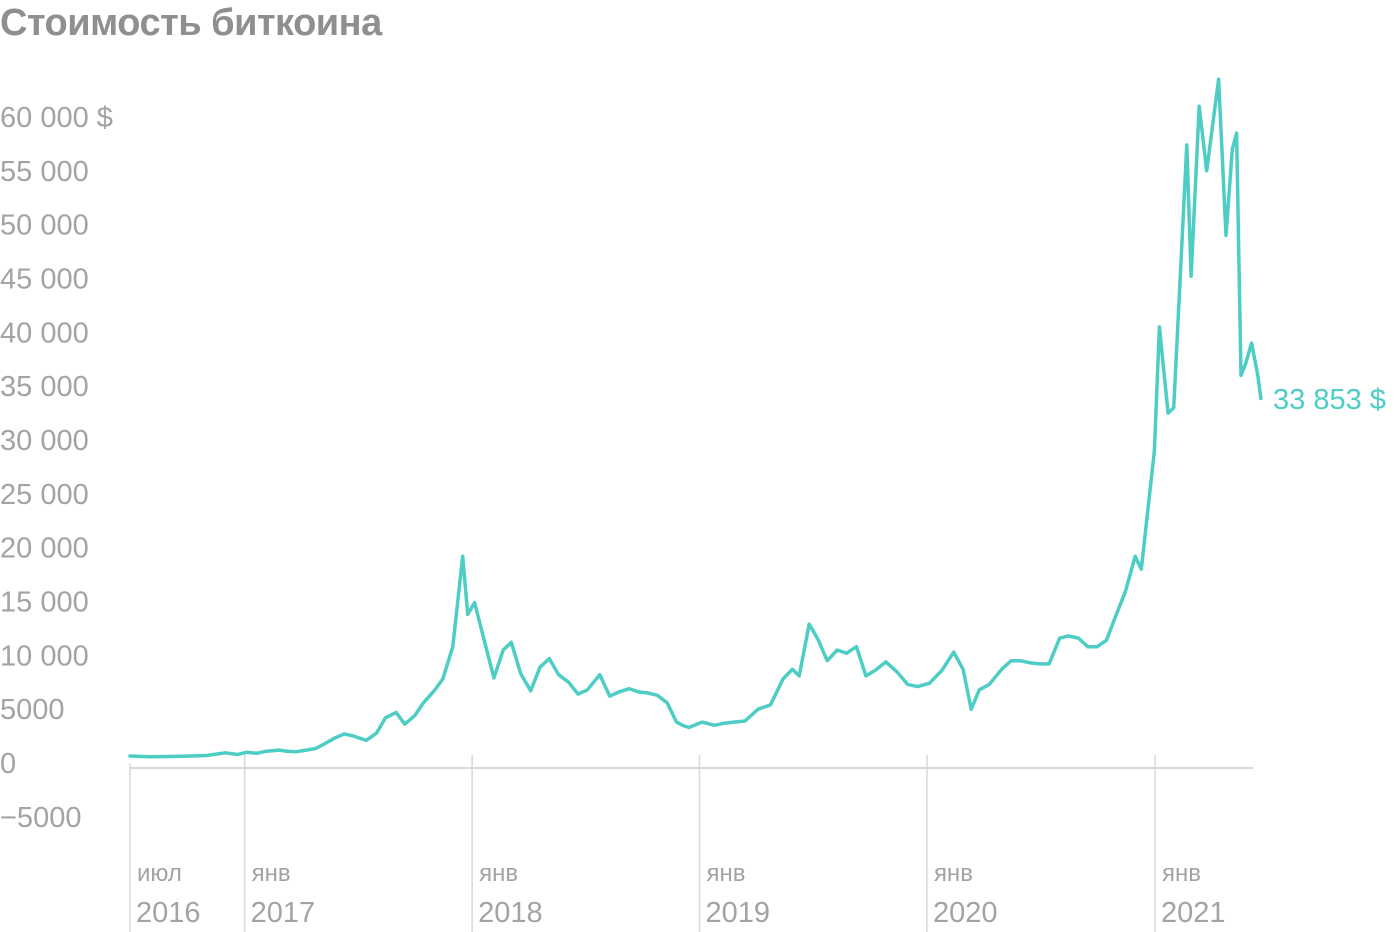 The height and width of the screenshot is (932, 1400). I want to click on y-tick-label: 35 000, so click(44, 387).